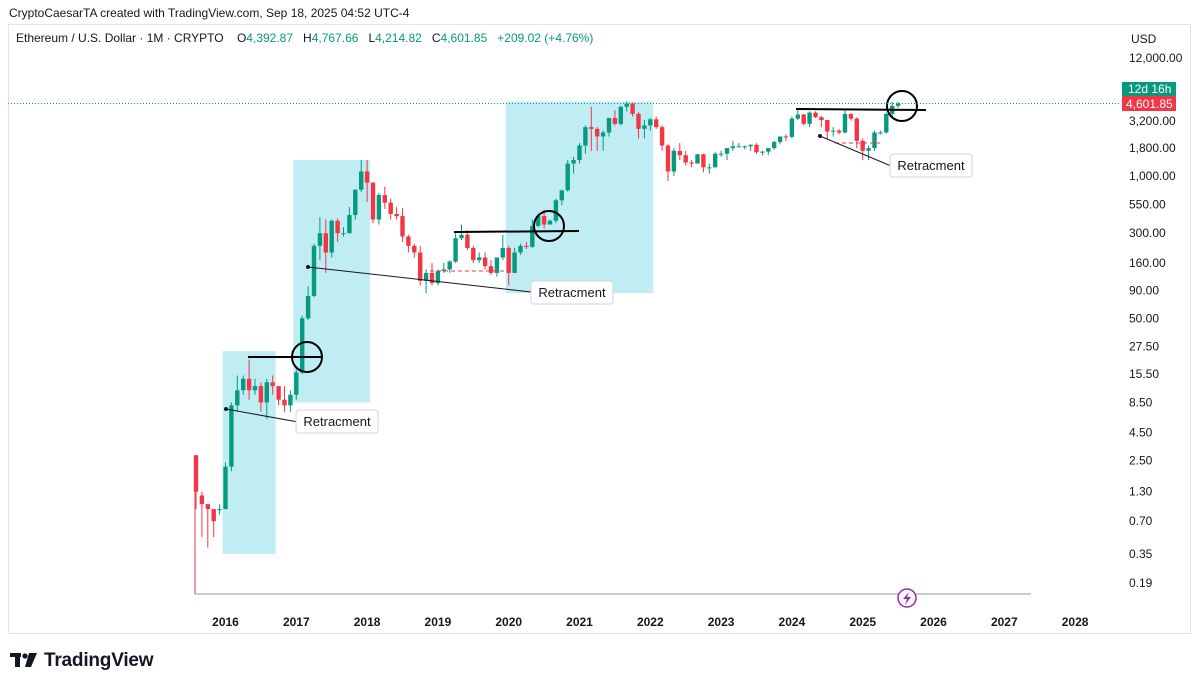 Image resolution: width=1200 pixels, height=687 pixels. Describe the element at coordinates (907, 598) in the screenshot. I see `events-icon` at that location.